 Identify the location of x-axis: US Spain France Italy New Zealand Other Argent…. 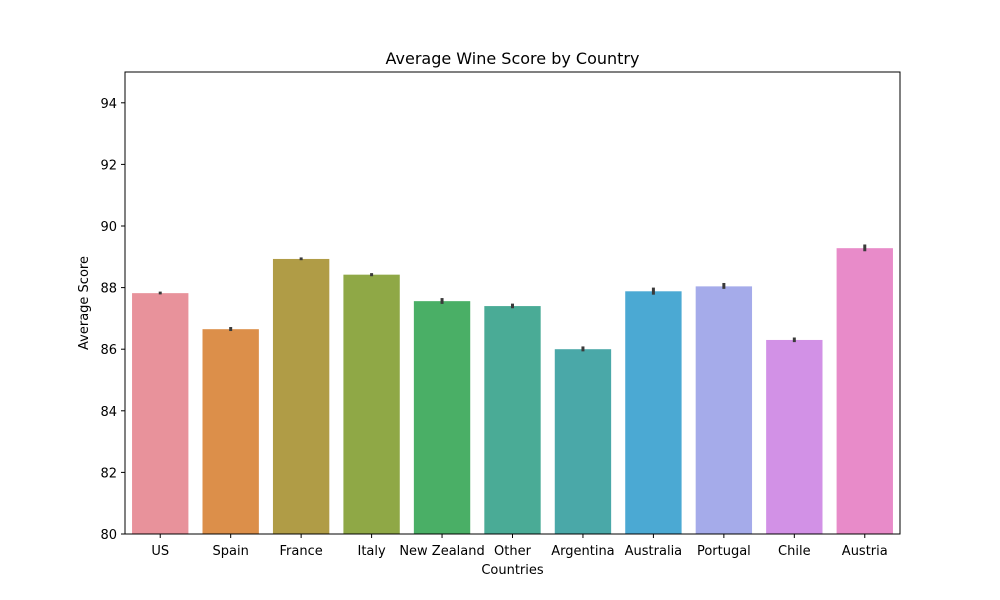
(519, 546).